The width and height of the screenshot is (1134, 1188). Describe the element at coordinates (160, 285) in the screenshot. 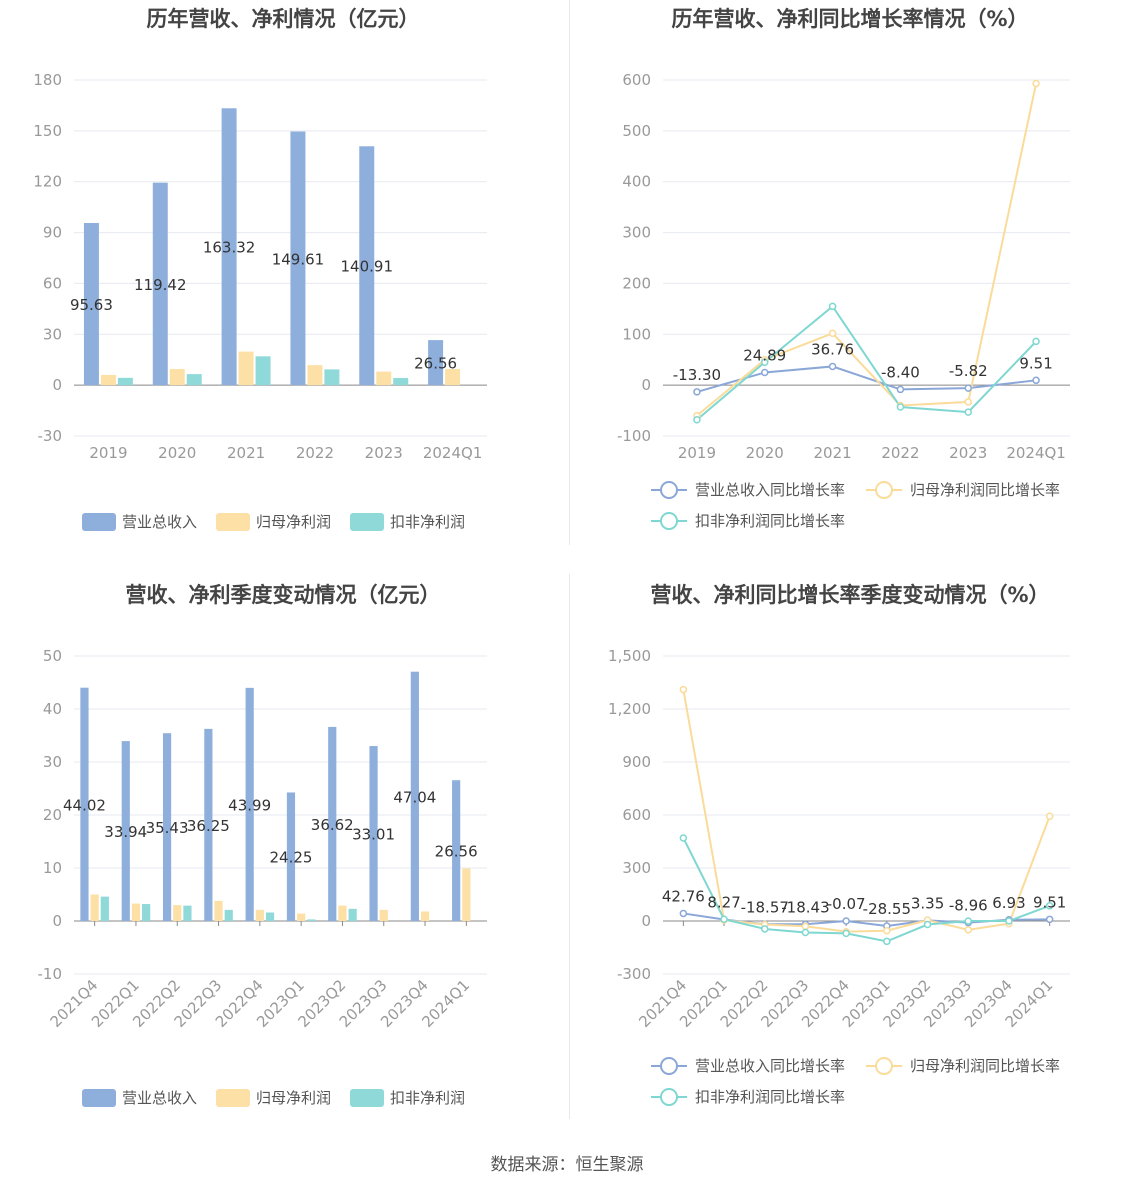

I see `revenue-data-label: 119.42` at that location.